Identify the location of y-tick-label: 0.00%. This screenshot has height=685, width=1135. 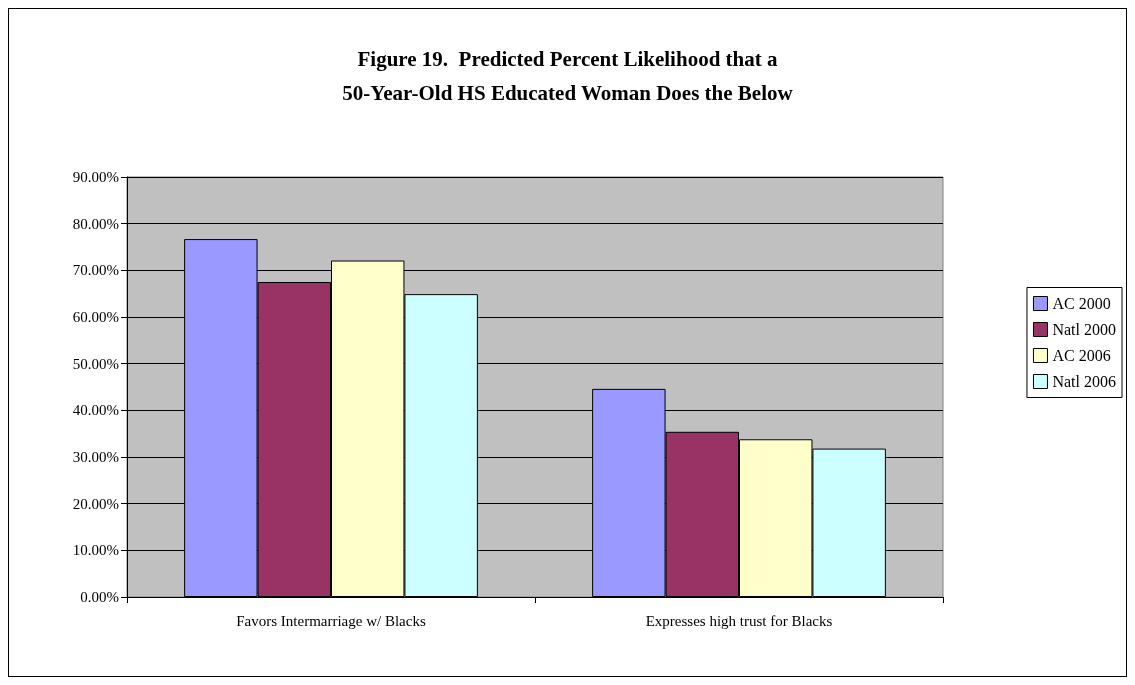
(99, 597).